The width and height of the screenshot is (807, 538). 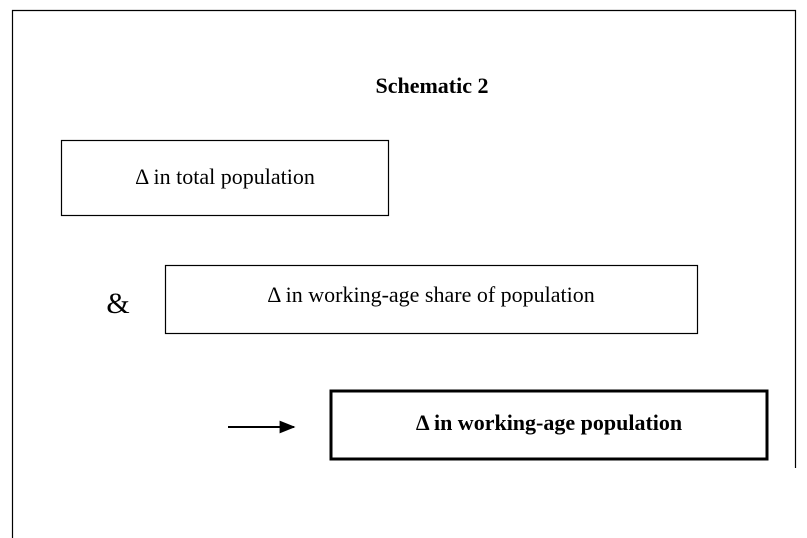 What do you see at coordinates (431, 85) in the screenshot?
I see `title: Schematic 2` at bounding box center [431, 85].